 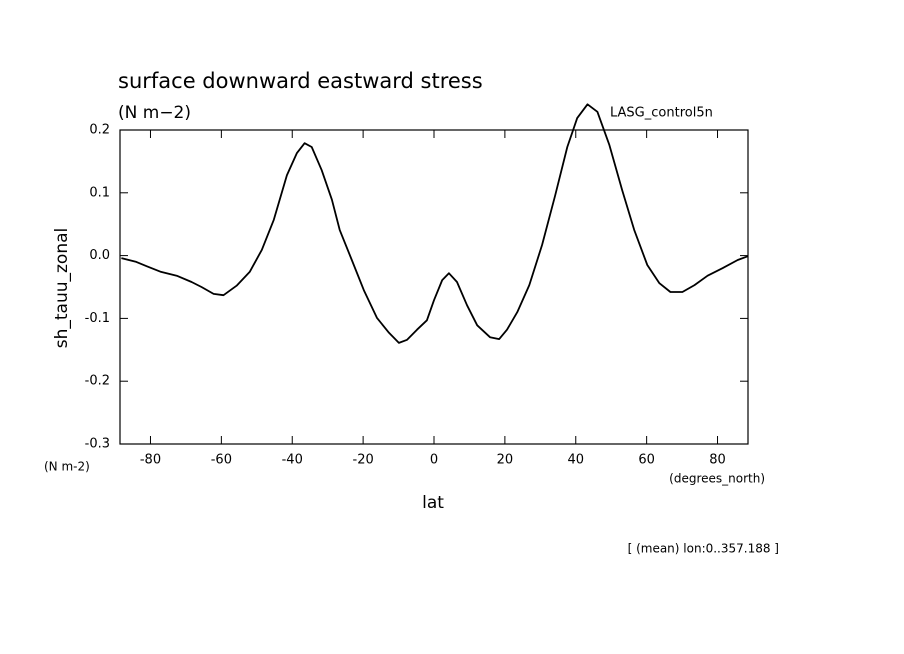 I want to click on x-tick-label: -20, so click(x=363, y=460).